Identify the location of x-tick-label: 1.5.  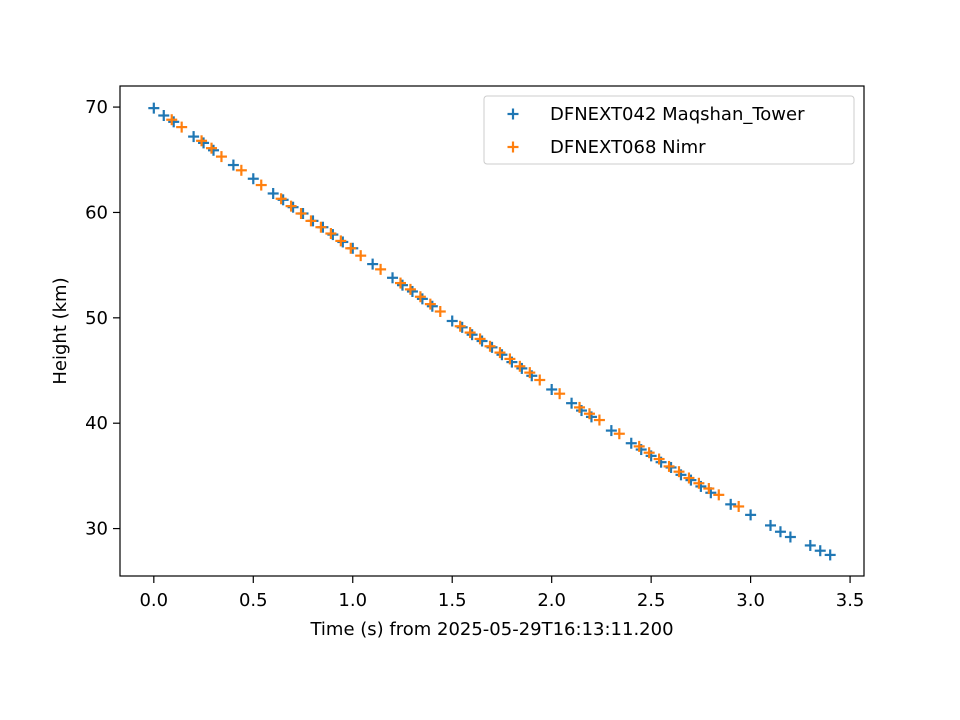
(452, 600).